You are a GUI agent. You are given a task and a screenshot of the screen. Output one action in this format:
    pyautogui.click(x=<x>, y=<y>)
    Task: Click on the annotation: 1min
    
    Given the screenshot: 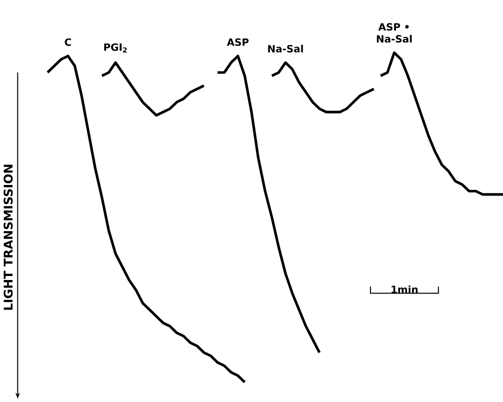 What is the action you would take?
    pyautogui.click(x=405, y=289)
    